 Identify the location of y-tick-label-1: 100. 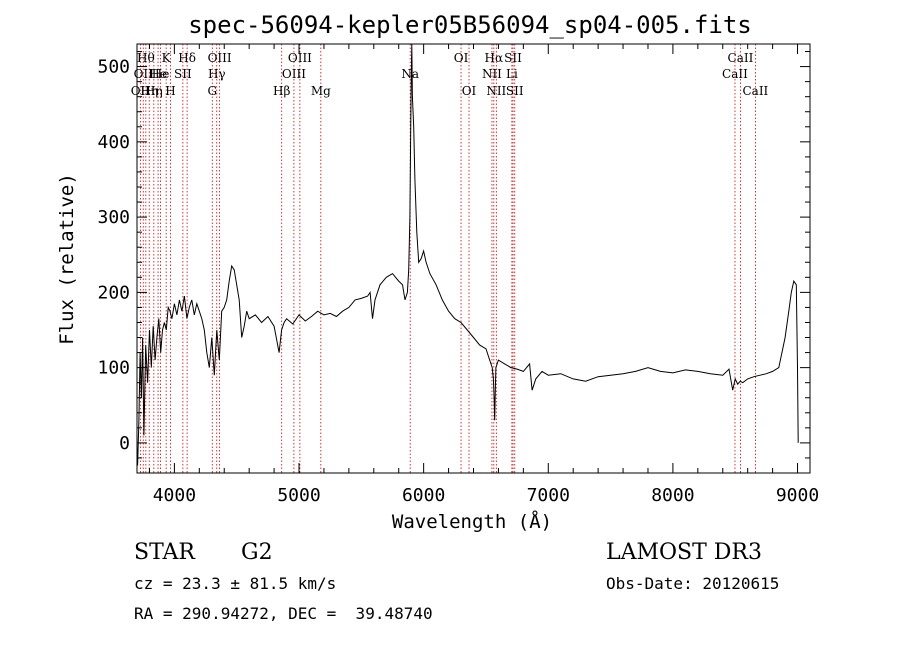
(113, 368).